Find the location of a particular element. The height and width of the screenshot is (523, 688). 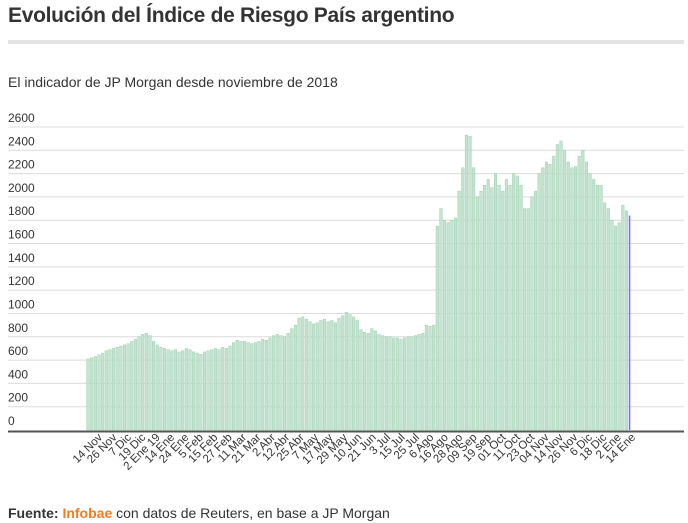

y-tick-label: 2600 is located at coordinates (21, 118).